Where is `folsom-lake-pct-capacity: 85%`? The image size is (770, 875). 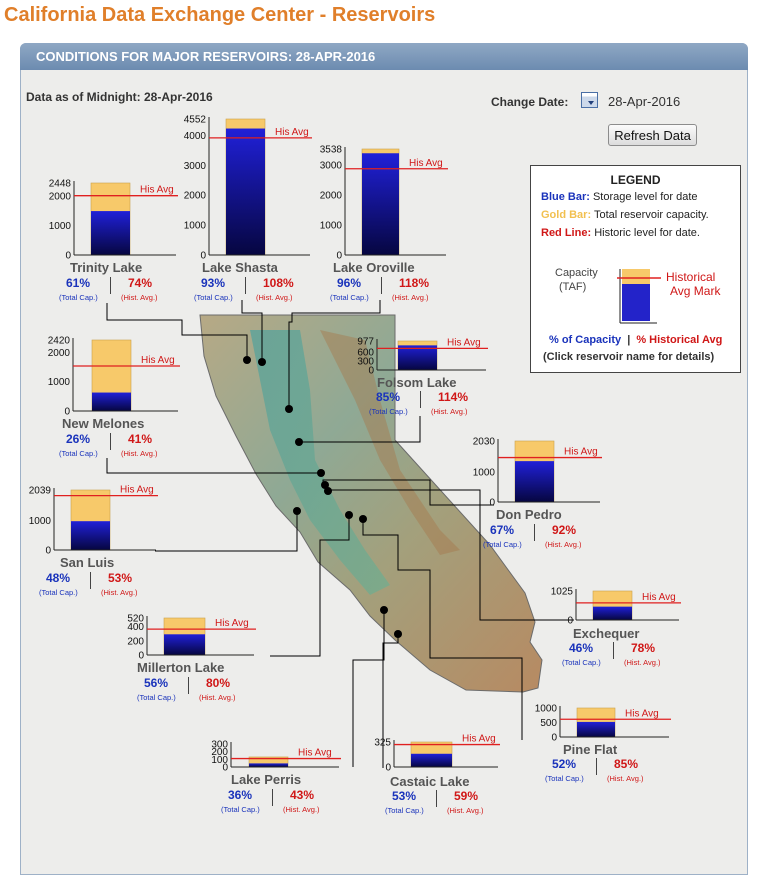 folsom-lake-pct-capacity: 85% is located at coordinates (388, 397).